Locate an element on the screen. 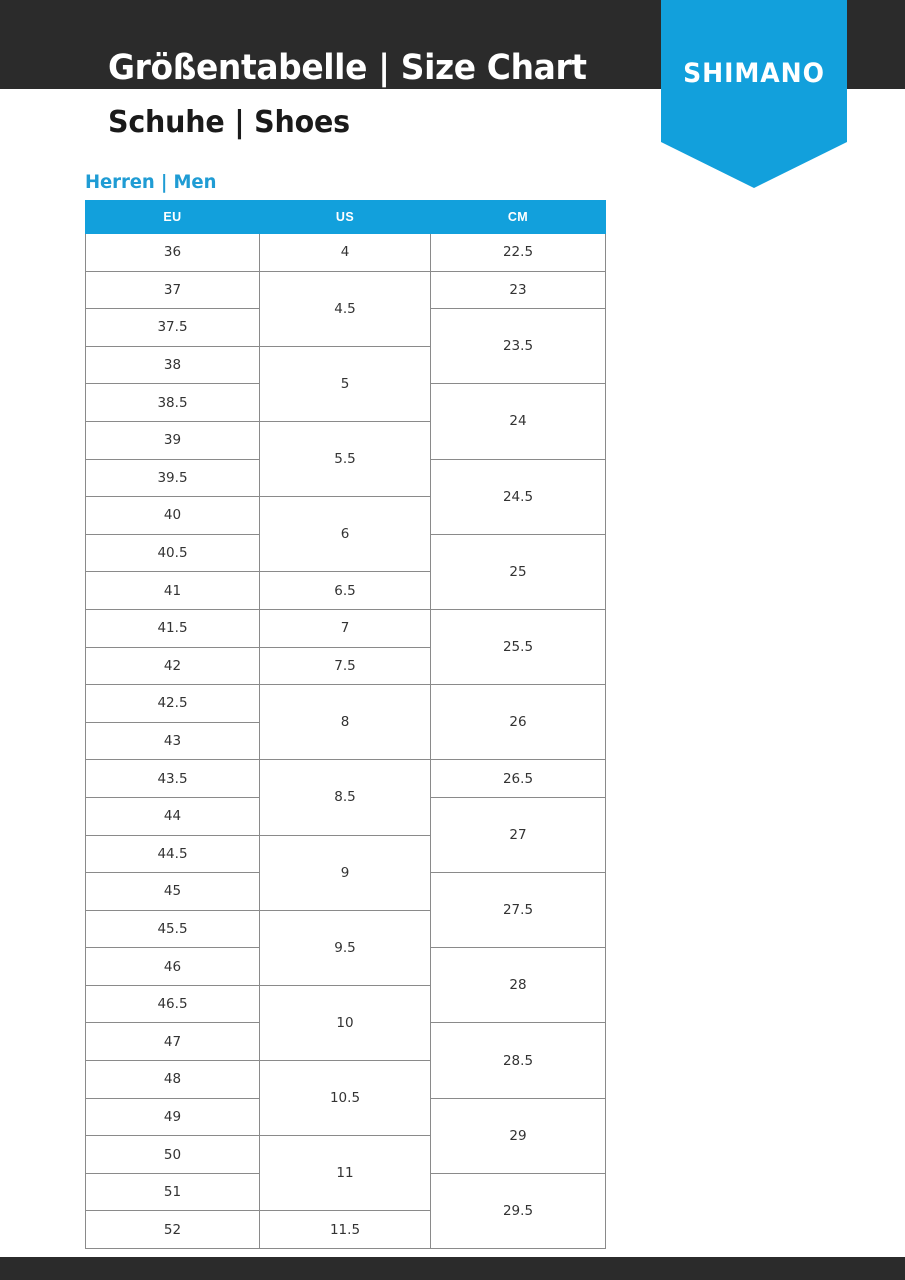  cell-eu: 38.5 is located at coordinates (172, 402).